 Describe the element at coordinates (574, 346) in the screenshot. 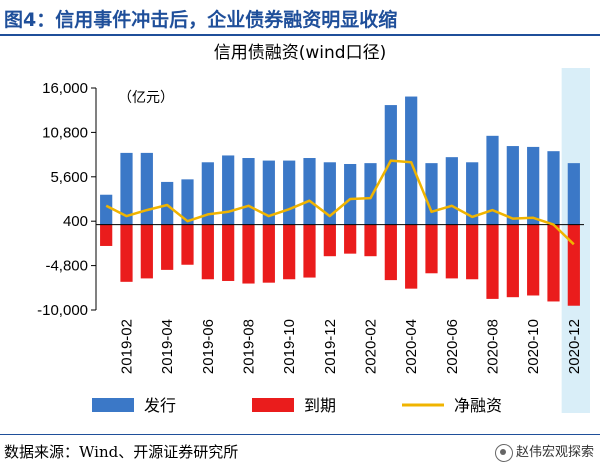

I see `x-tick-label: 2020-12` at that location.